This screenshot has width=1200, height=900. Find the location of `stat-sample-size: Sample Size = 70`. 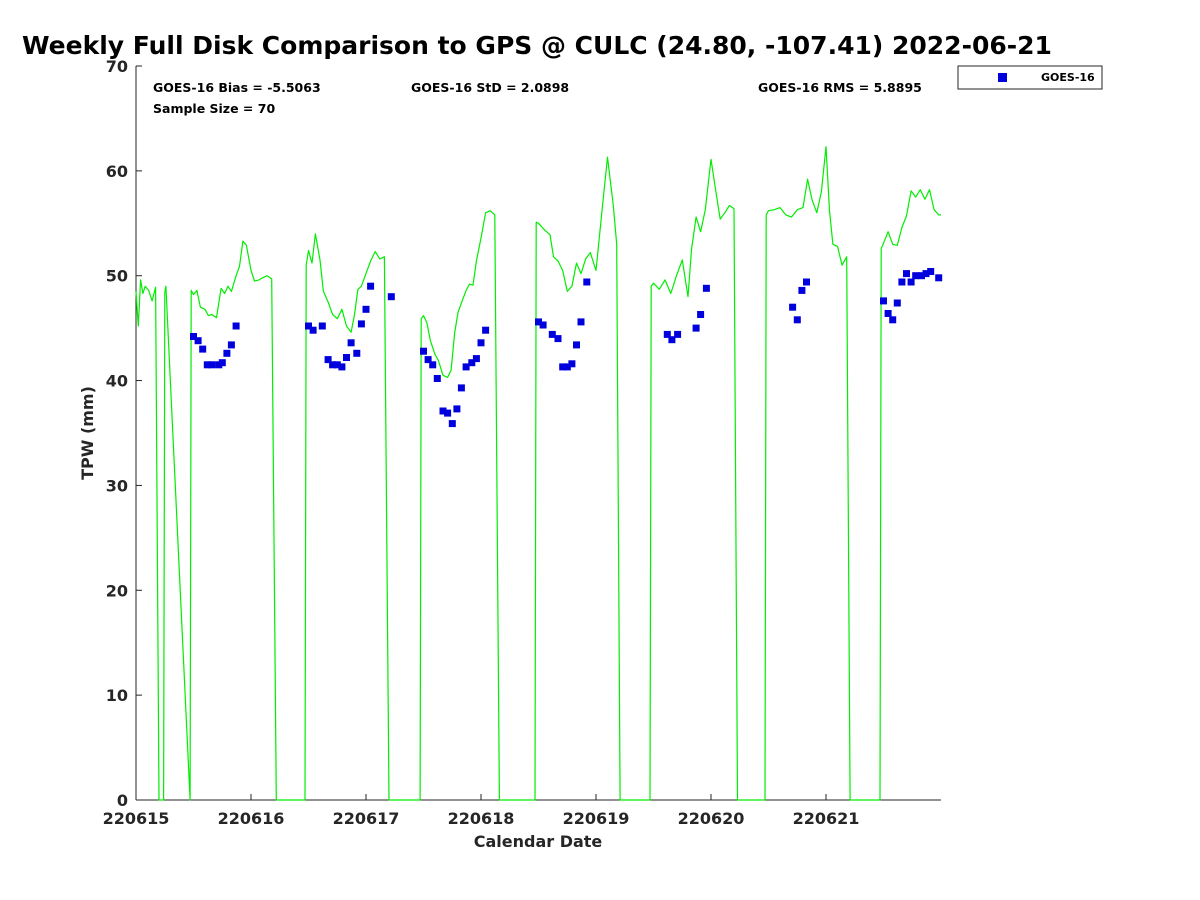

stat-sample-size: Sample Size = 70 is located at coordinates (214, 108).